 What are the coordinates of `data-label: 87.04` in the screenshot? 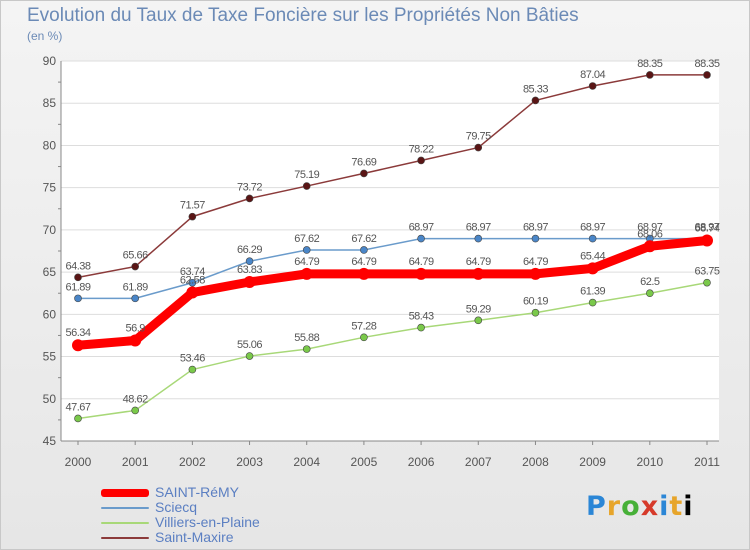 It's located at (592, 75).